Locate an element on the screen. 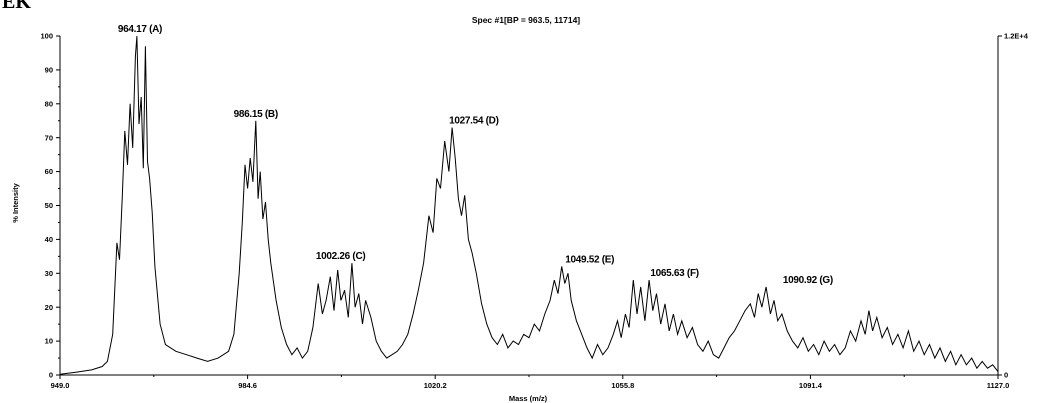 The width and height of the screenshot is (1037, 403). peak-label: 964.17 (A) is located at coordinates (140, 29).